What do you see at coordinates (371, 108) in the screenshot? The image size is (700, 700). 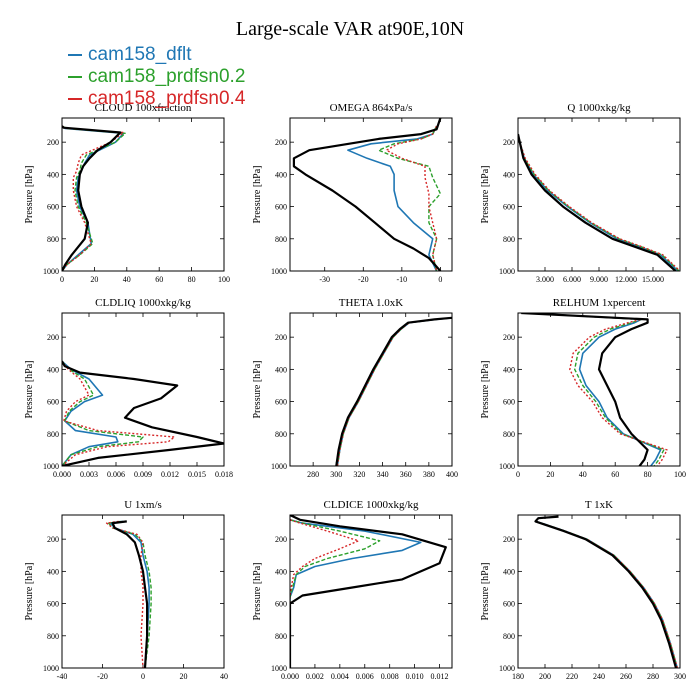 I see `panel-title: OMEGA 864xPa/s` at bounding box center [371, 108].